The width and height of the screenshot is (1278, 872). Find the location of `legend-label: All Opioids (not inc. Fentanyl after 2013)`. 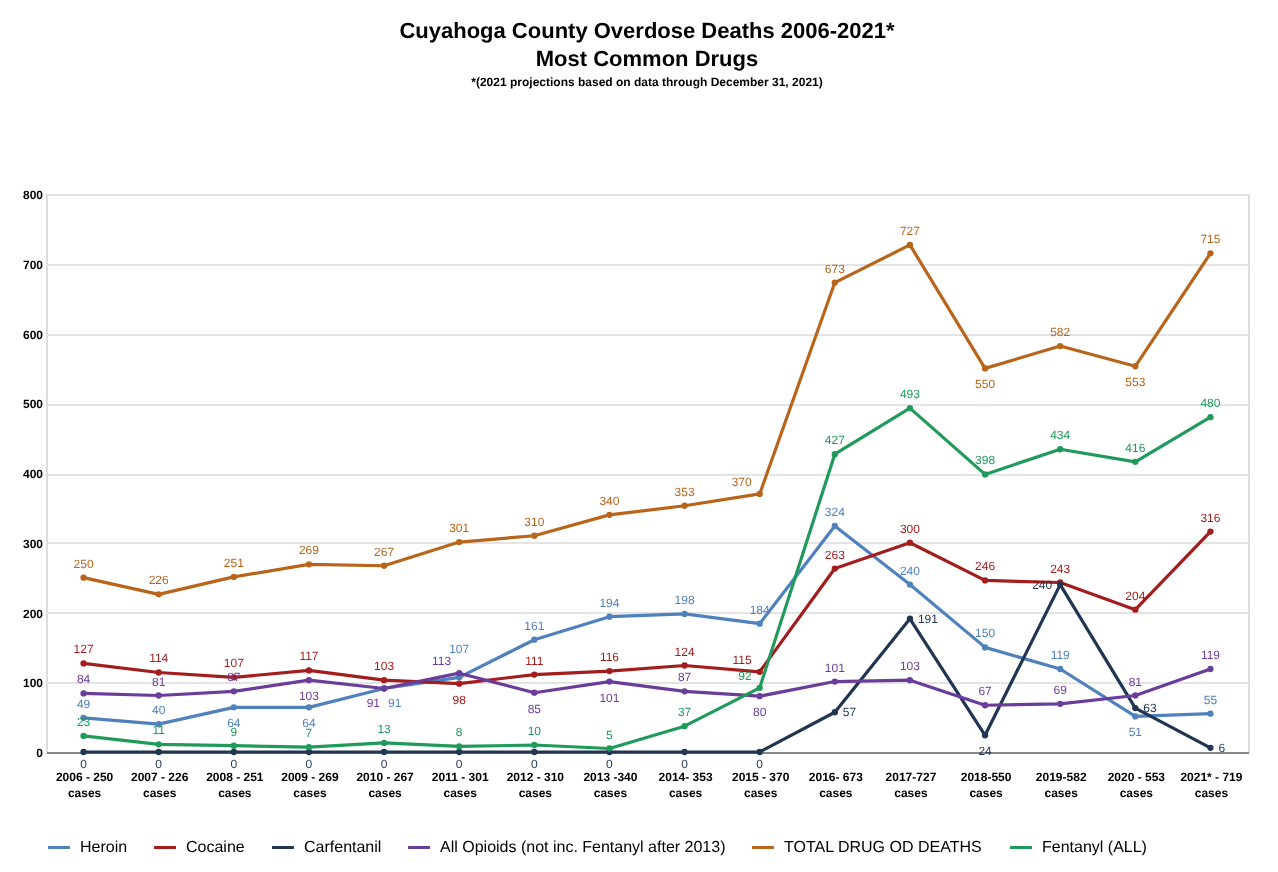

legend-label: All Opioids (not inc. Fentanyl after 2013) is located at coordinates (583, 846).